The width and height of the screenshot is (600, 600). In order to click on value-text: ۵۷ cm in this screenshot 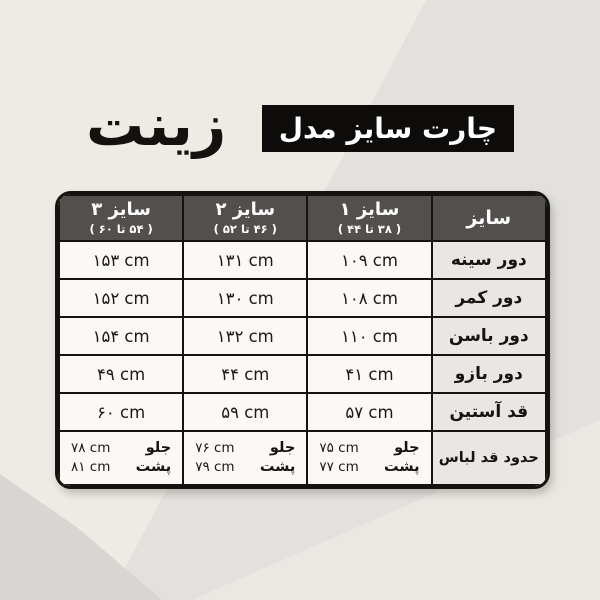, I will do `click(369, 412)`.